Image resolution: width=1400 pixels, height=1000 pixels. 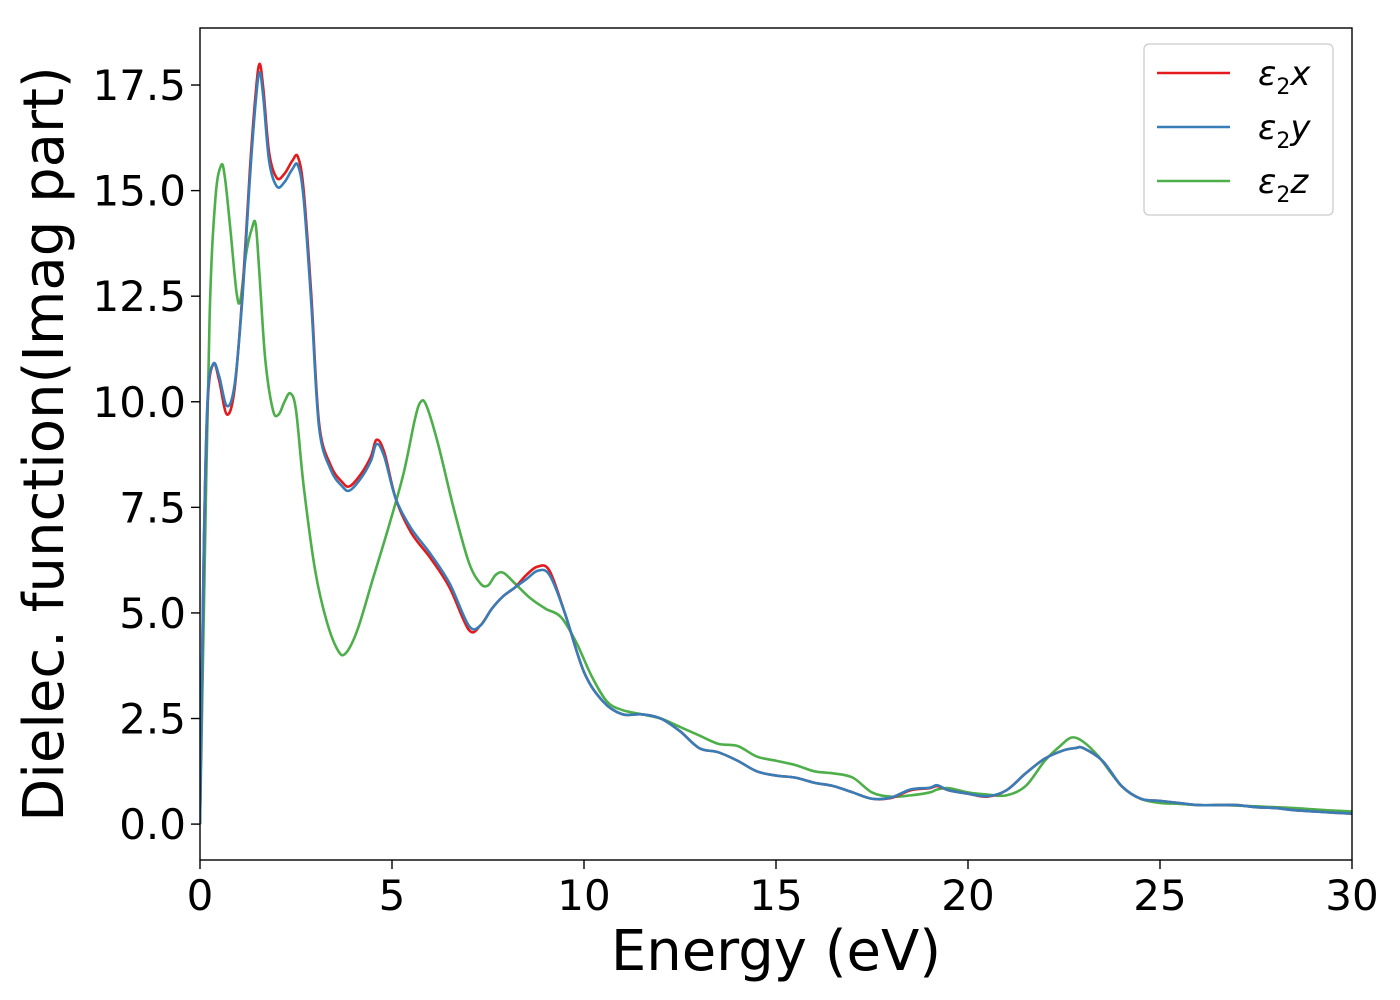 I want to click on x-tick-label: 20, so click(x=967, y=895).